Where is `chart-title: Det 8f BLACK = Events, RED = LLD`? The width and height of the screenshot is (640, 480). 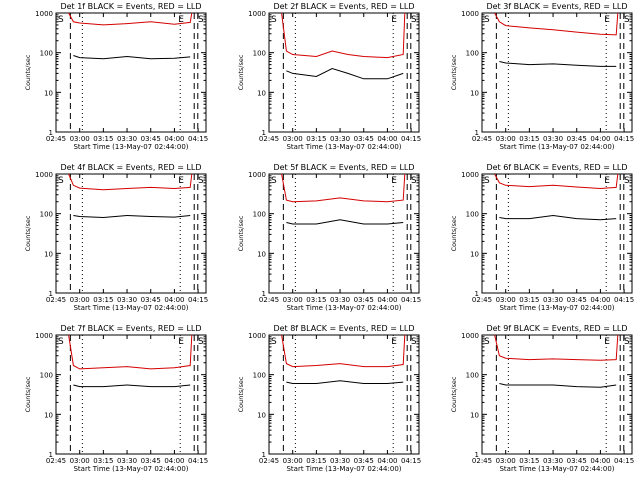 chart-title: Det 8f BLACK = Events, RED = LLD is located at coordinates (343, 328).